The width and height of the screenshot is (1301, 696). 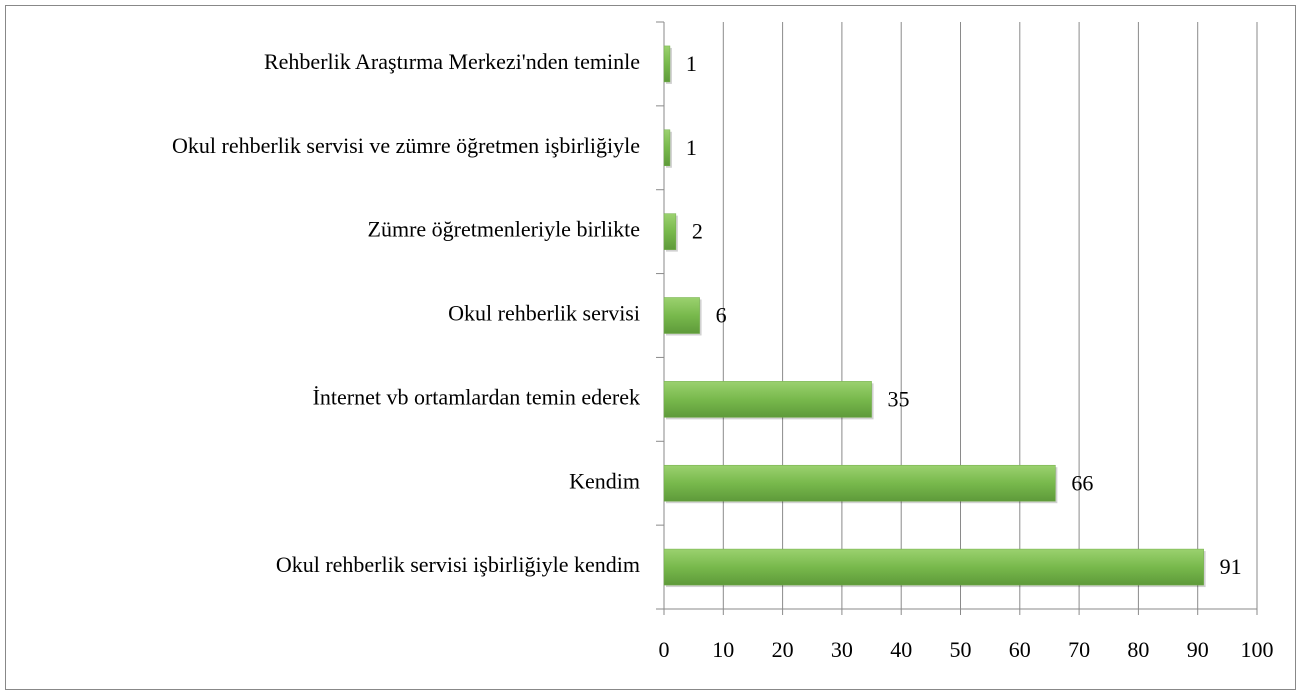 What do you see at coordinates (1082, 482) in the screenshot?
I see `data-label: 66` at bounding box center [1082, 482].